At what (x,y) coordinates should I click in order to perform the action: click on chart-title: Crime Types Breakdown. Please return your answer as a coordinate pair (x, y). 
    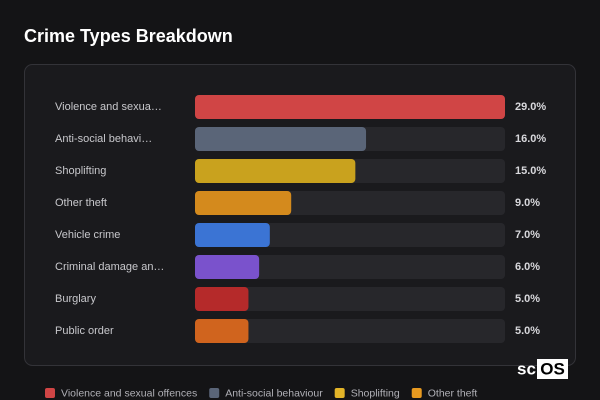
    Looking at the image, I should click on (128, 36).